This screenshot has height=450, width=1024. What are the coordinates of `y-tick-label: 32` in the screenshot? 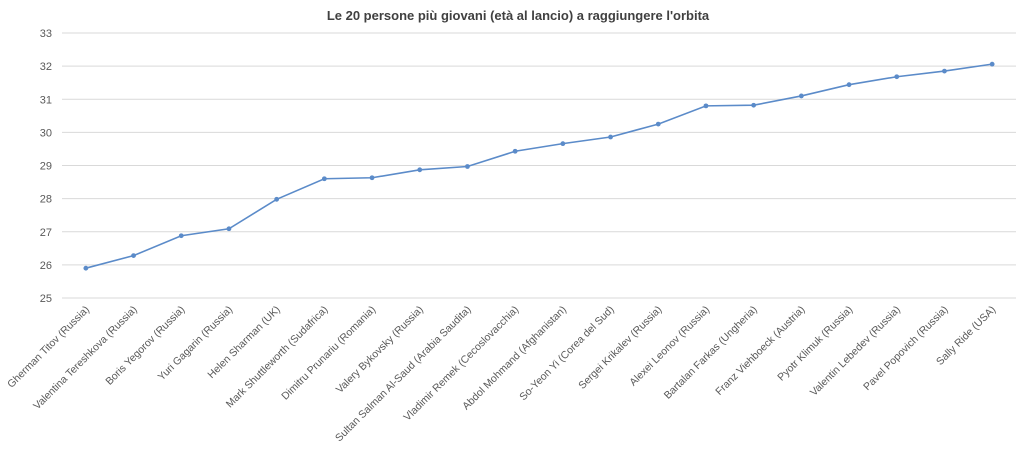 It's located at (46, 67).